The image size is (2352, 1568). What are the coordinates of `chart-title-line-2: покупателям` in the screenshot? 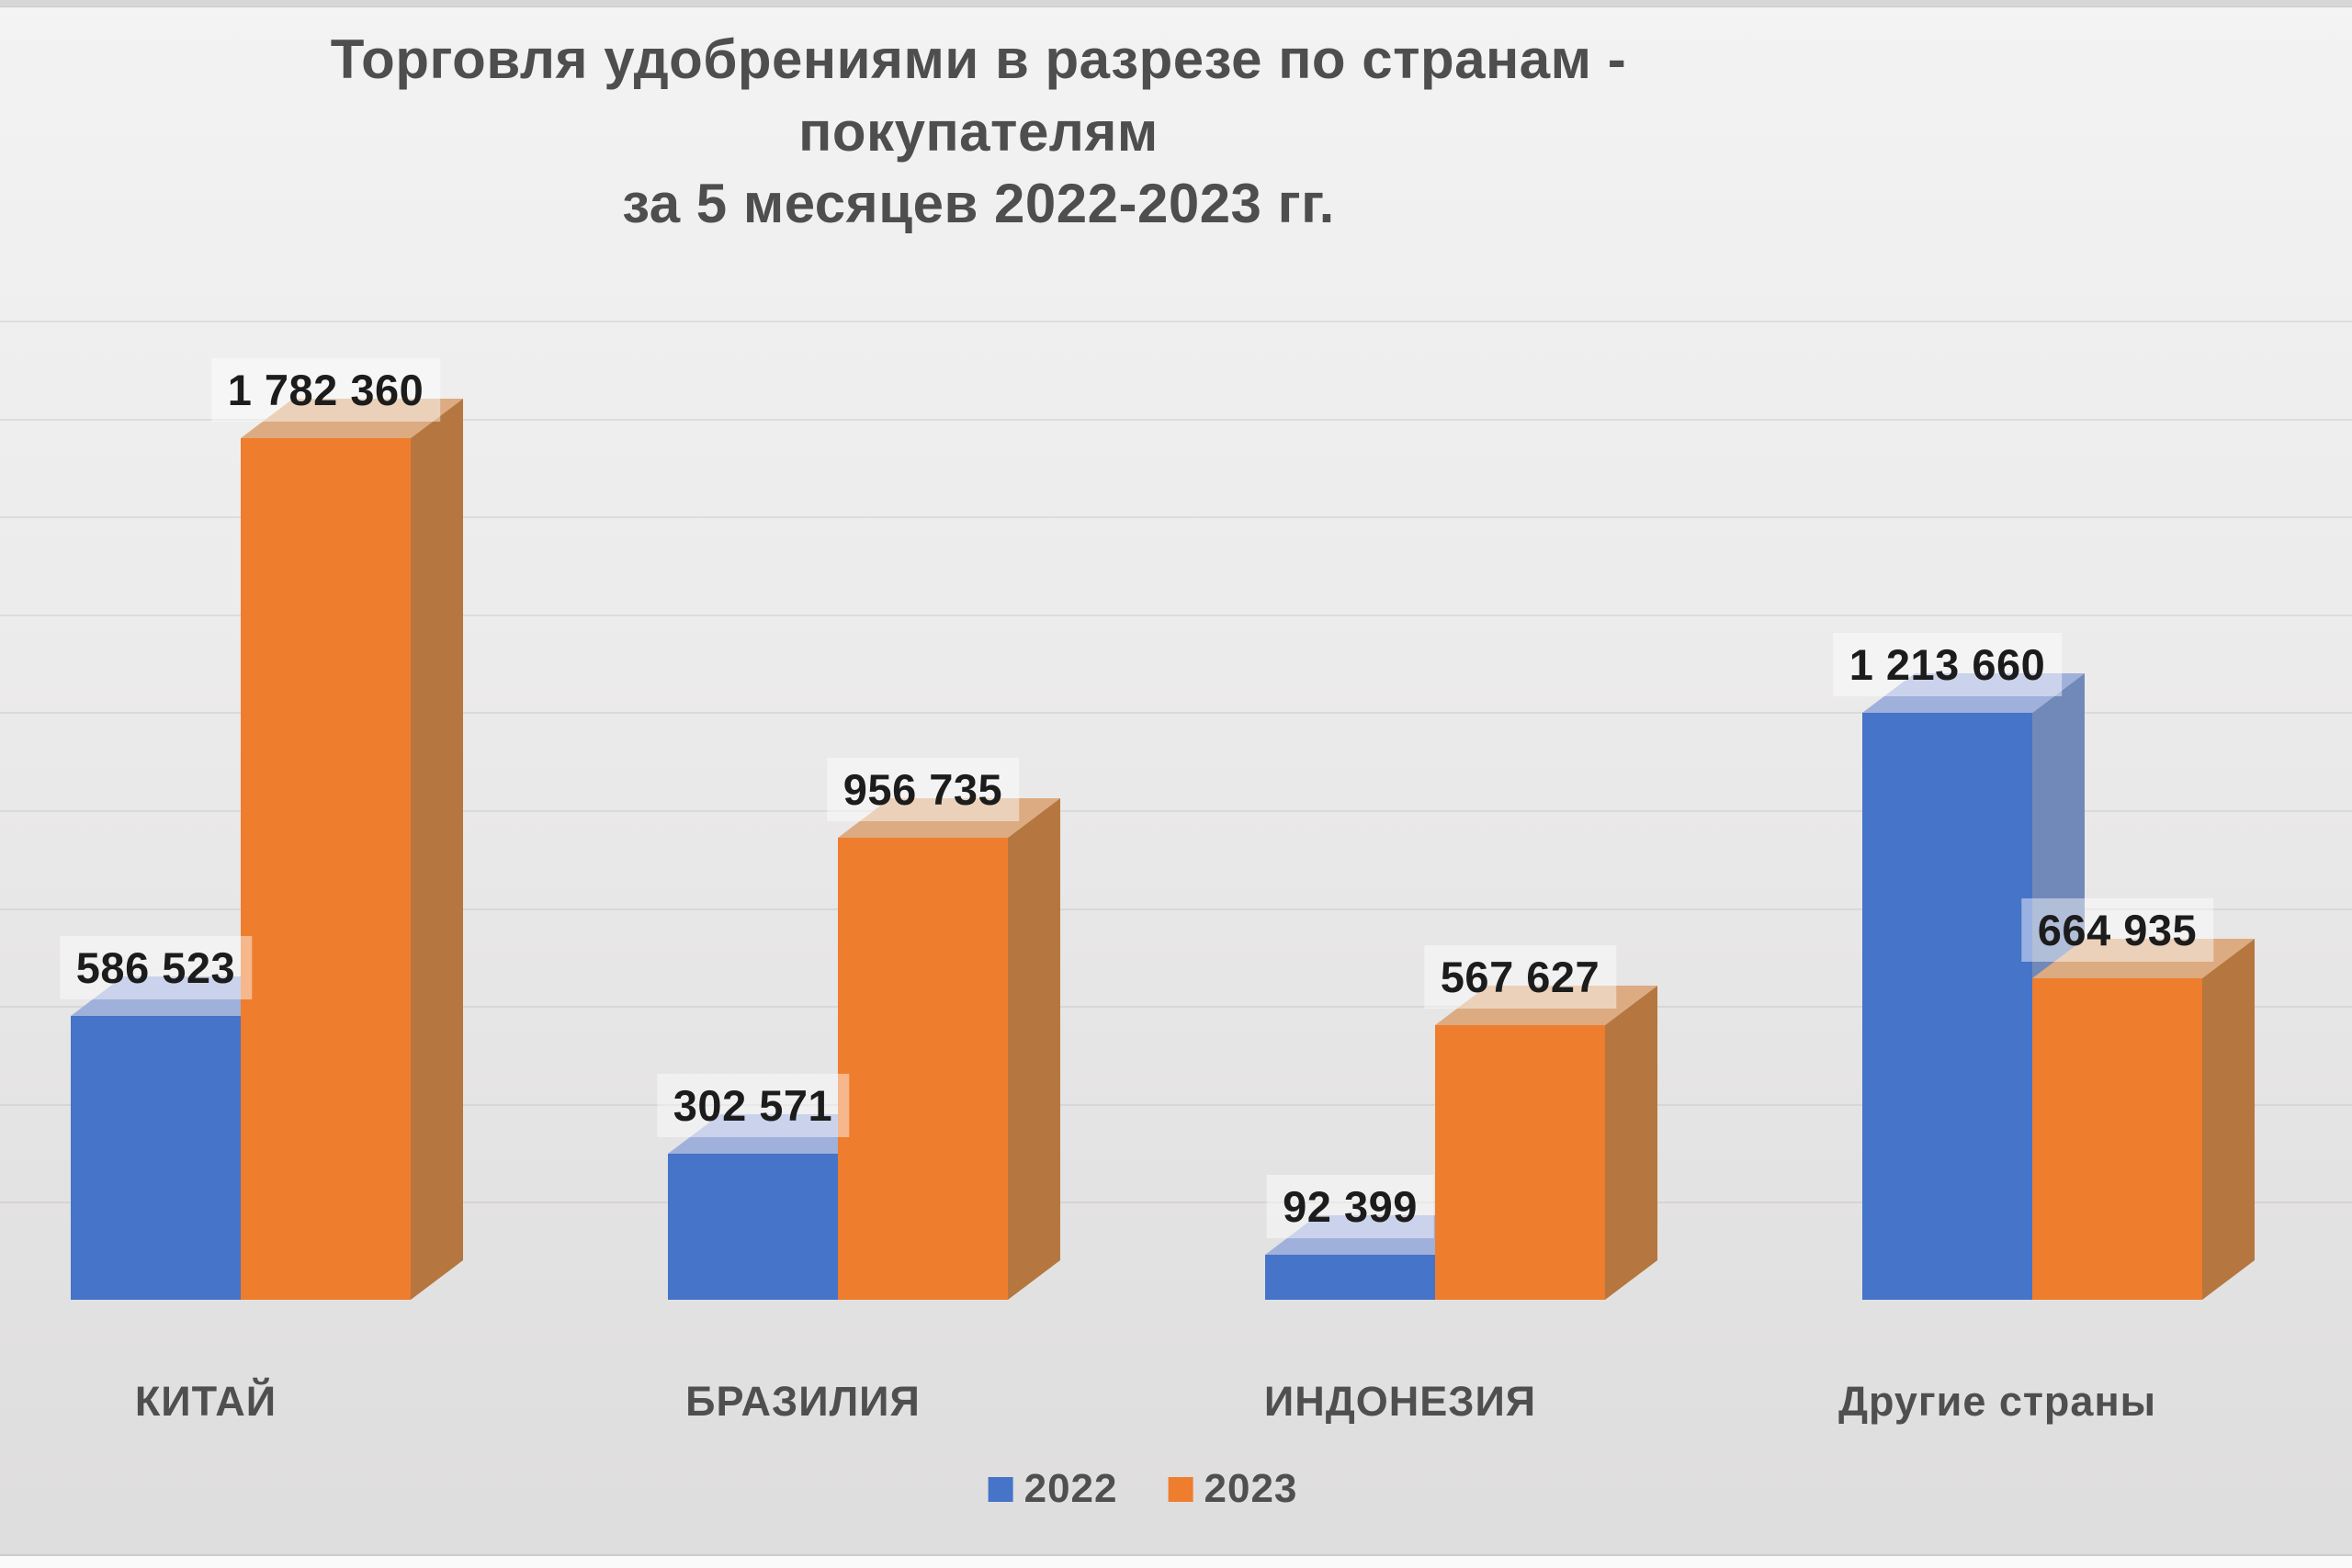 It's located at (978, 132).